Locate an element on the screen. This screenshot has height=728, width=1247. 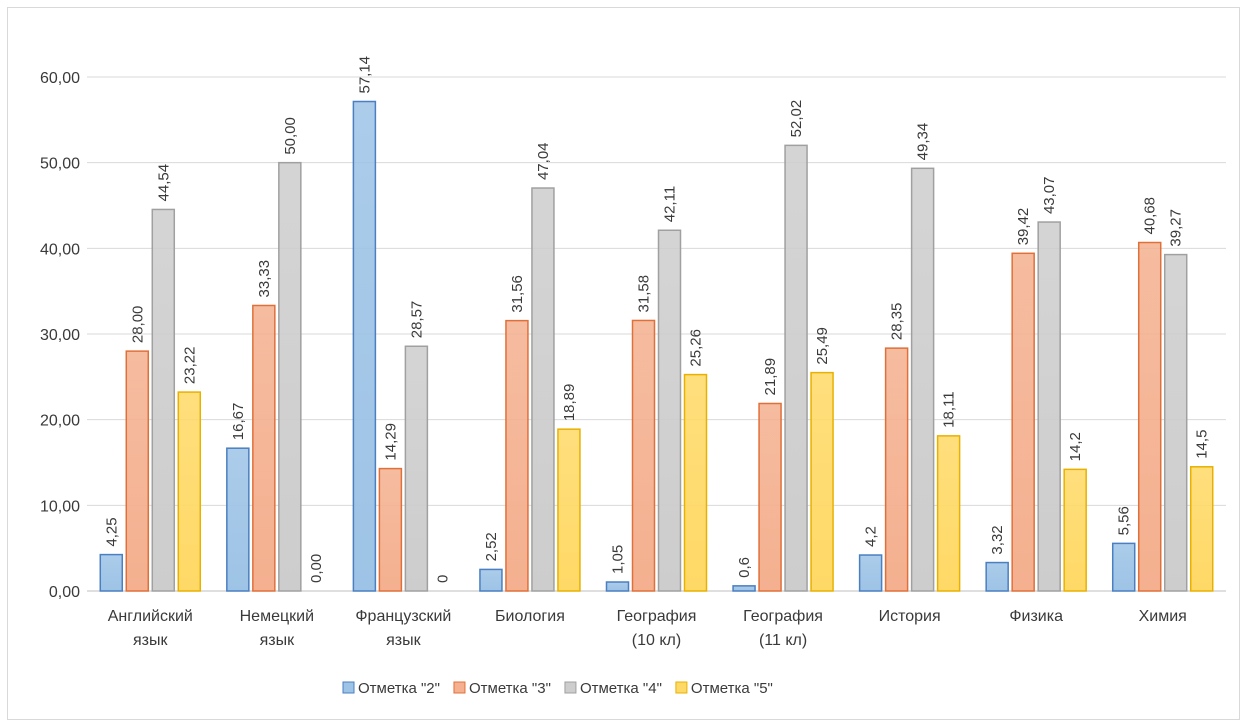
data-label: 28,35 is located at coordinates (897, 322).